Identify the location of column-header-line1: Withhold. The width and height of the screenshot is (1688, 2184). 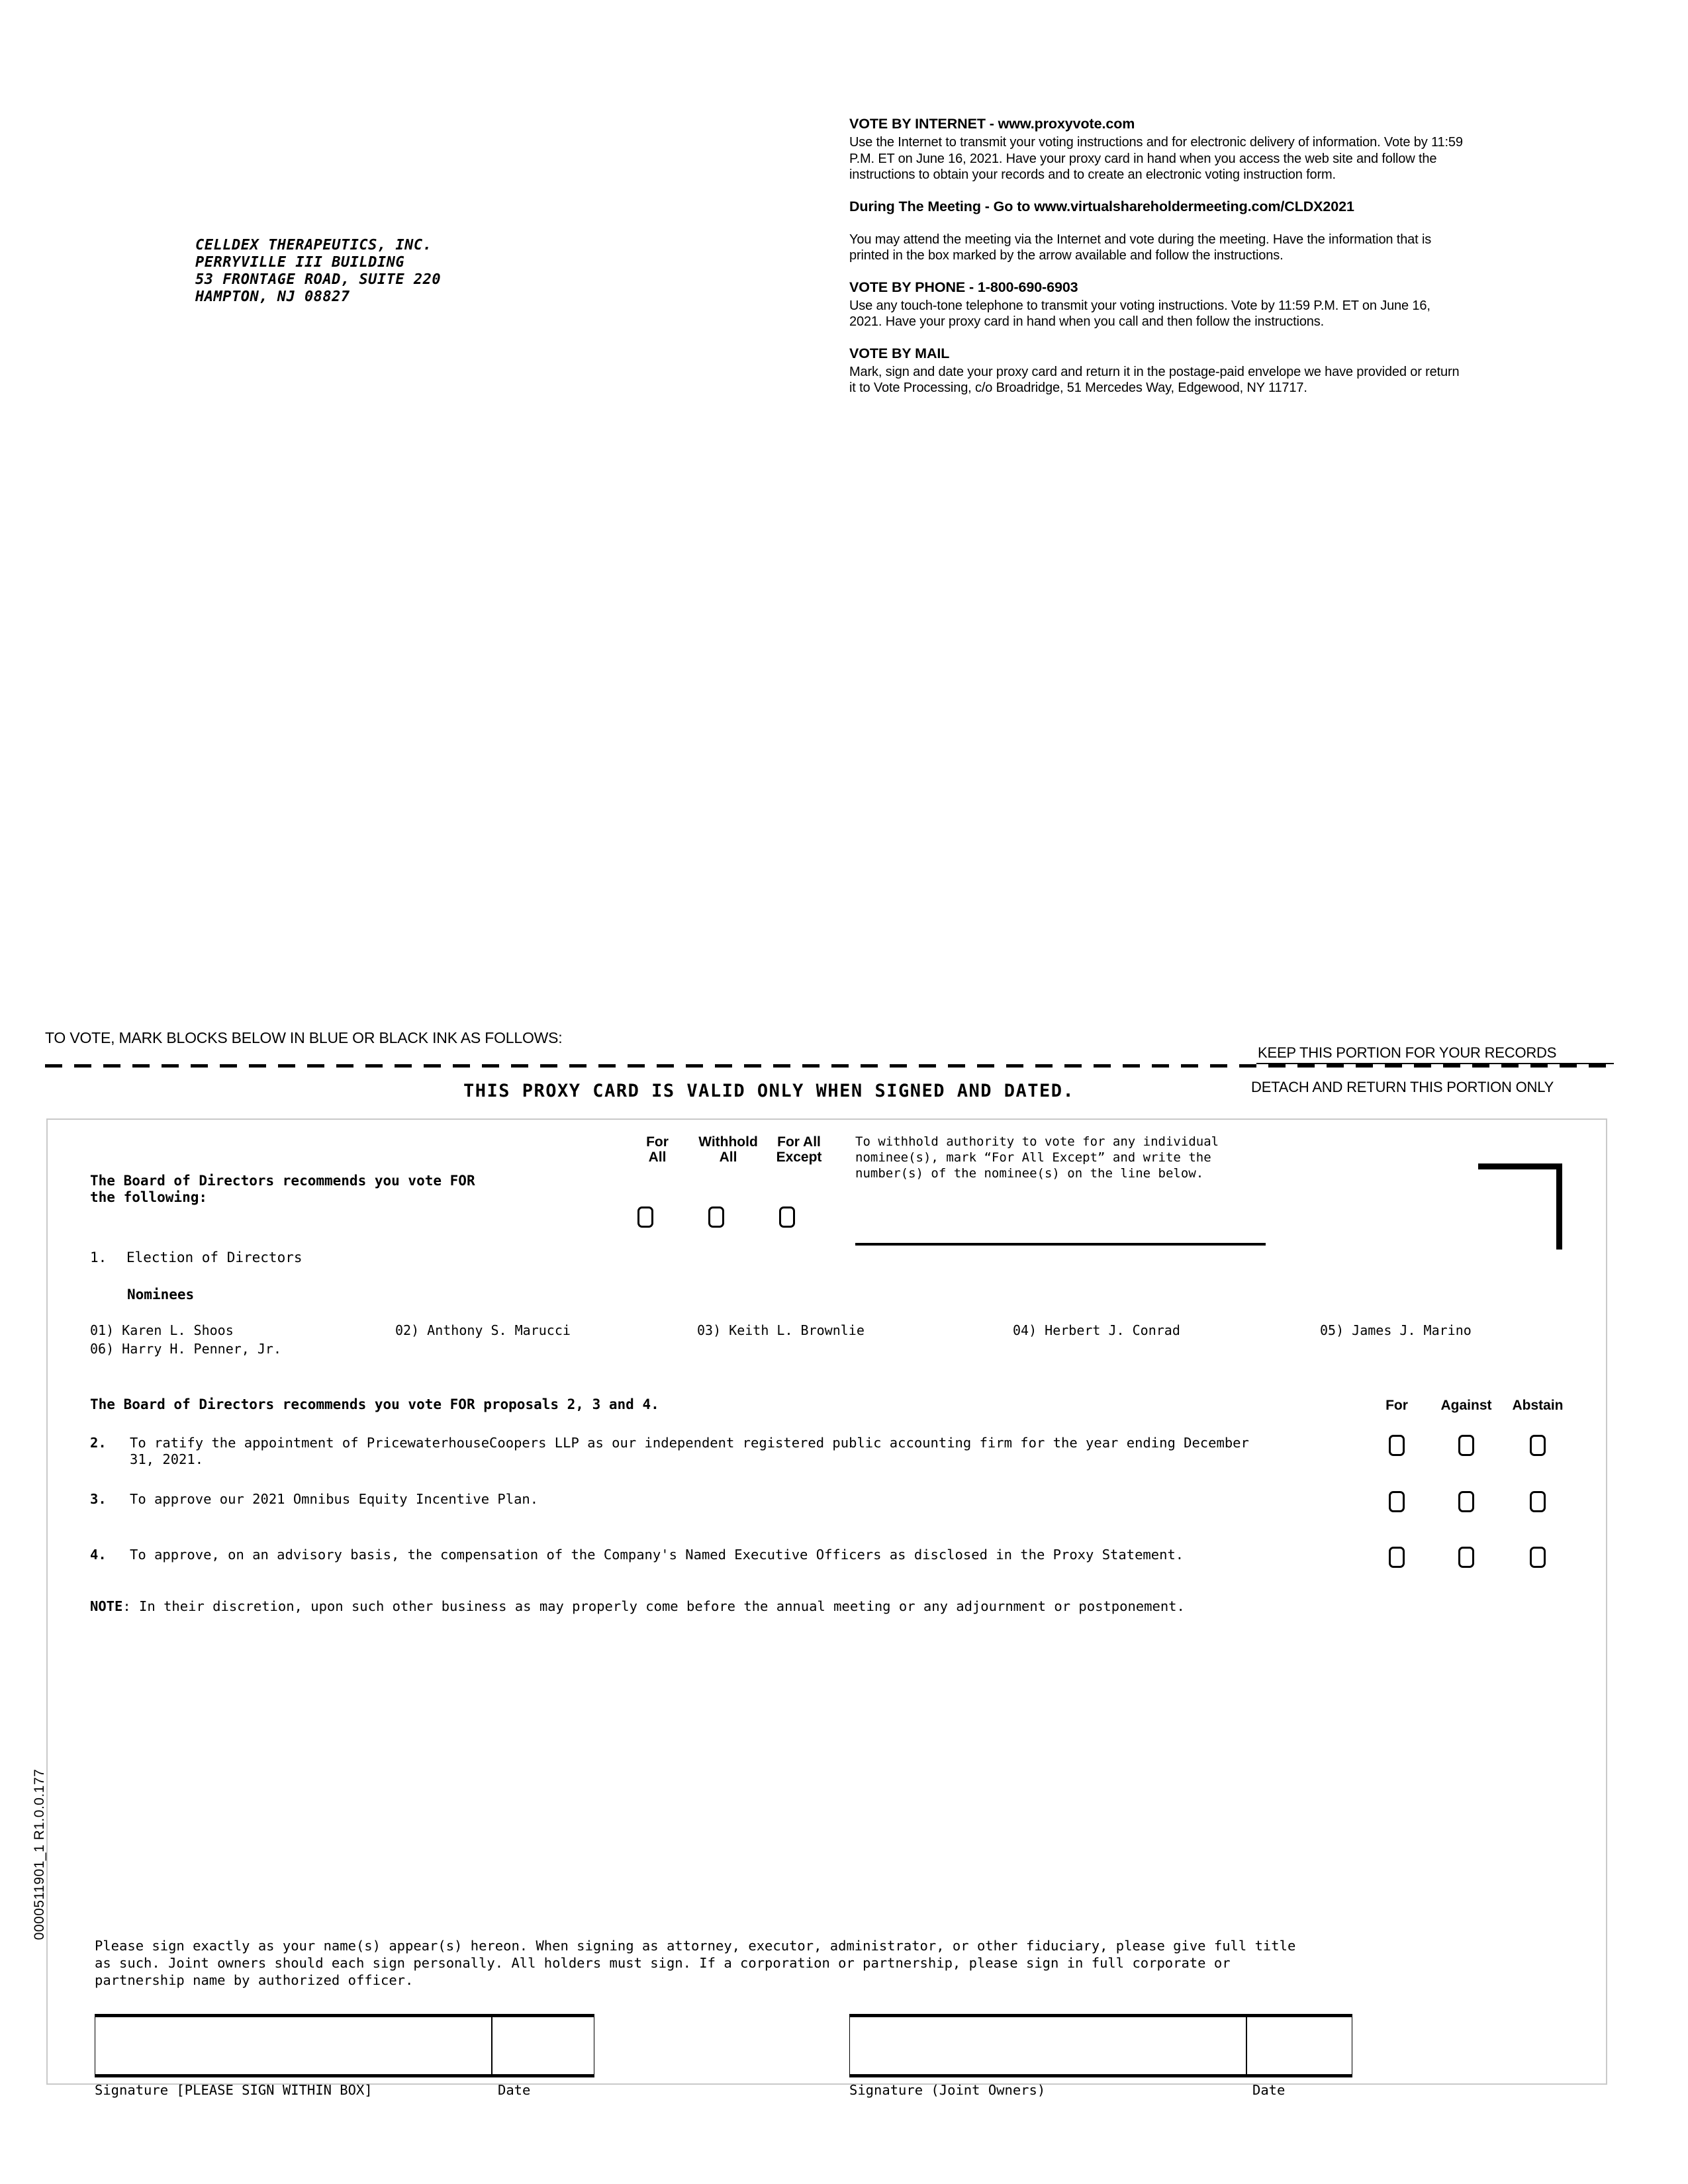
(728, 1142).